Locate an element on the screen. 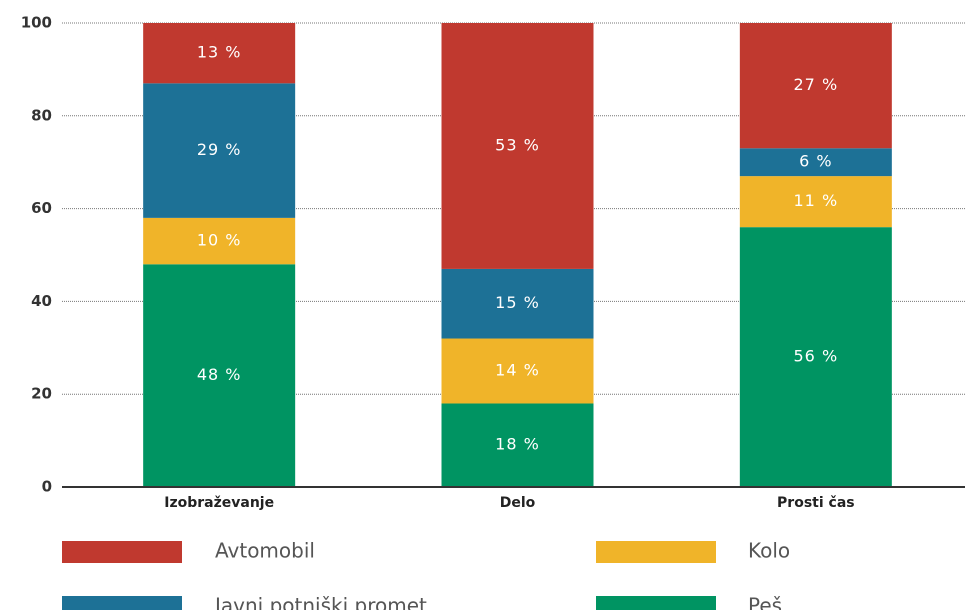 The height and width of the screenshot is (610, 970). value-label: 18 % is located at coordinates (517, 444).